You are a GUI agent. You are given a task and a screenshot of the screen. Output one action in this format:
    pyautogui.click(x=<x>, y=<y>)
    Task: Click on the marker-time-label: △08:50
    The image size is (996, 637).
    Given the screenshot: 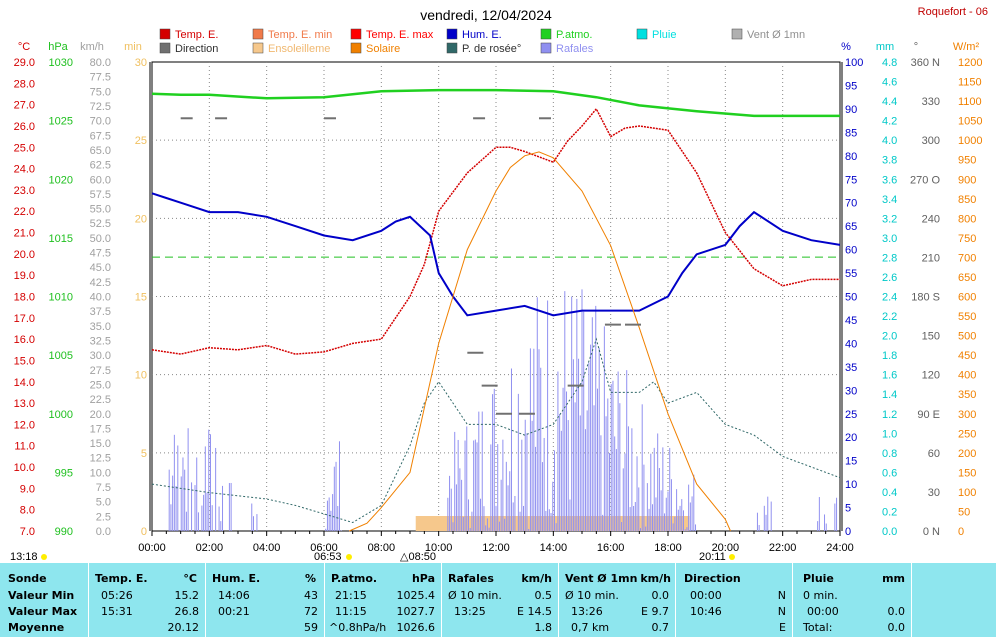 What is the action you would take?
    pyautogui.click(x=418, y=557)
    